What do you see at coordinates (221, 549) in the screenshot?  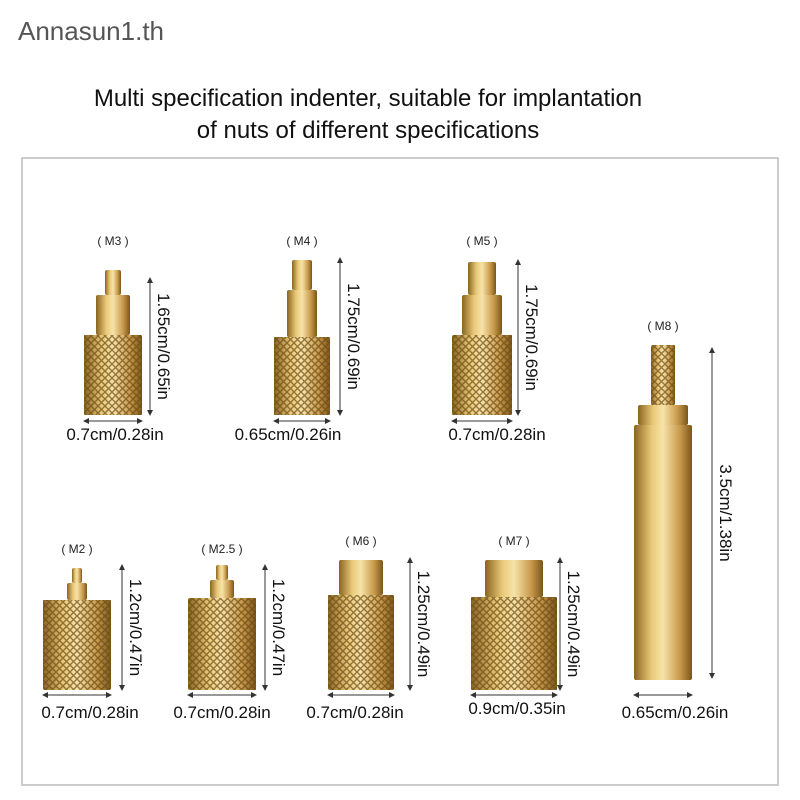 I see `size-label: ( M2.5 )` at bounding box center [221, 549].